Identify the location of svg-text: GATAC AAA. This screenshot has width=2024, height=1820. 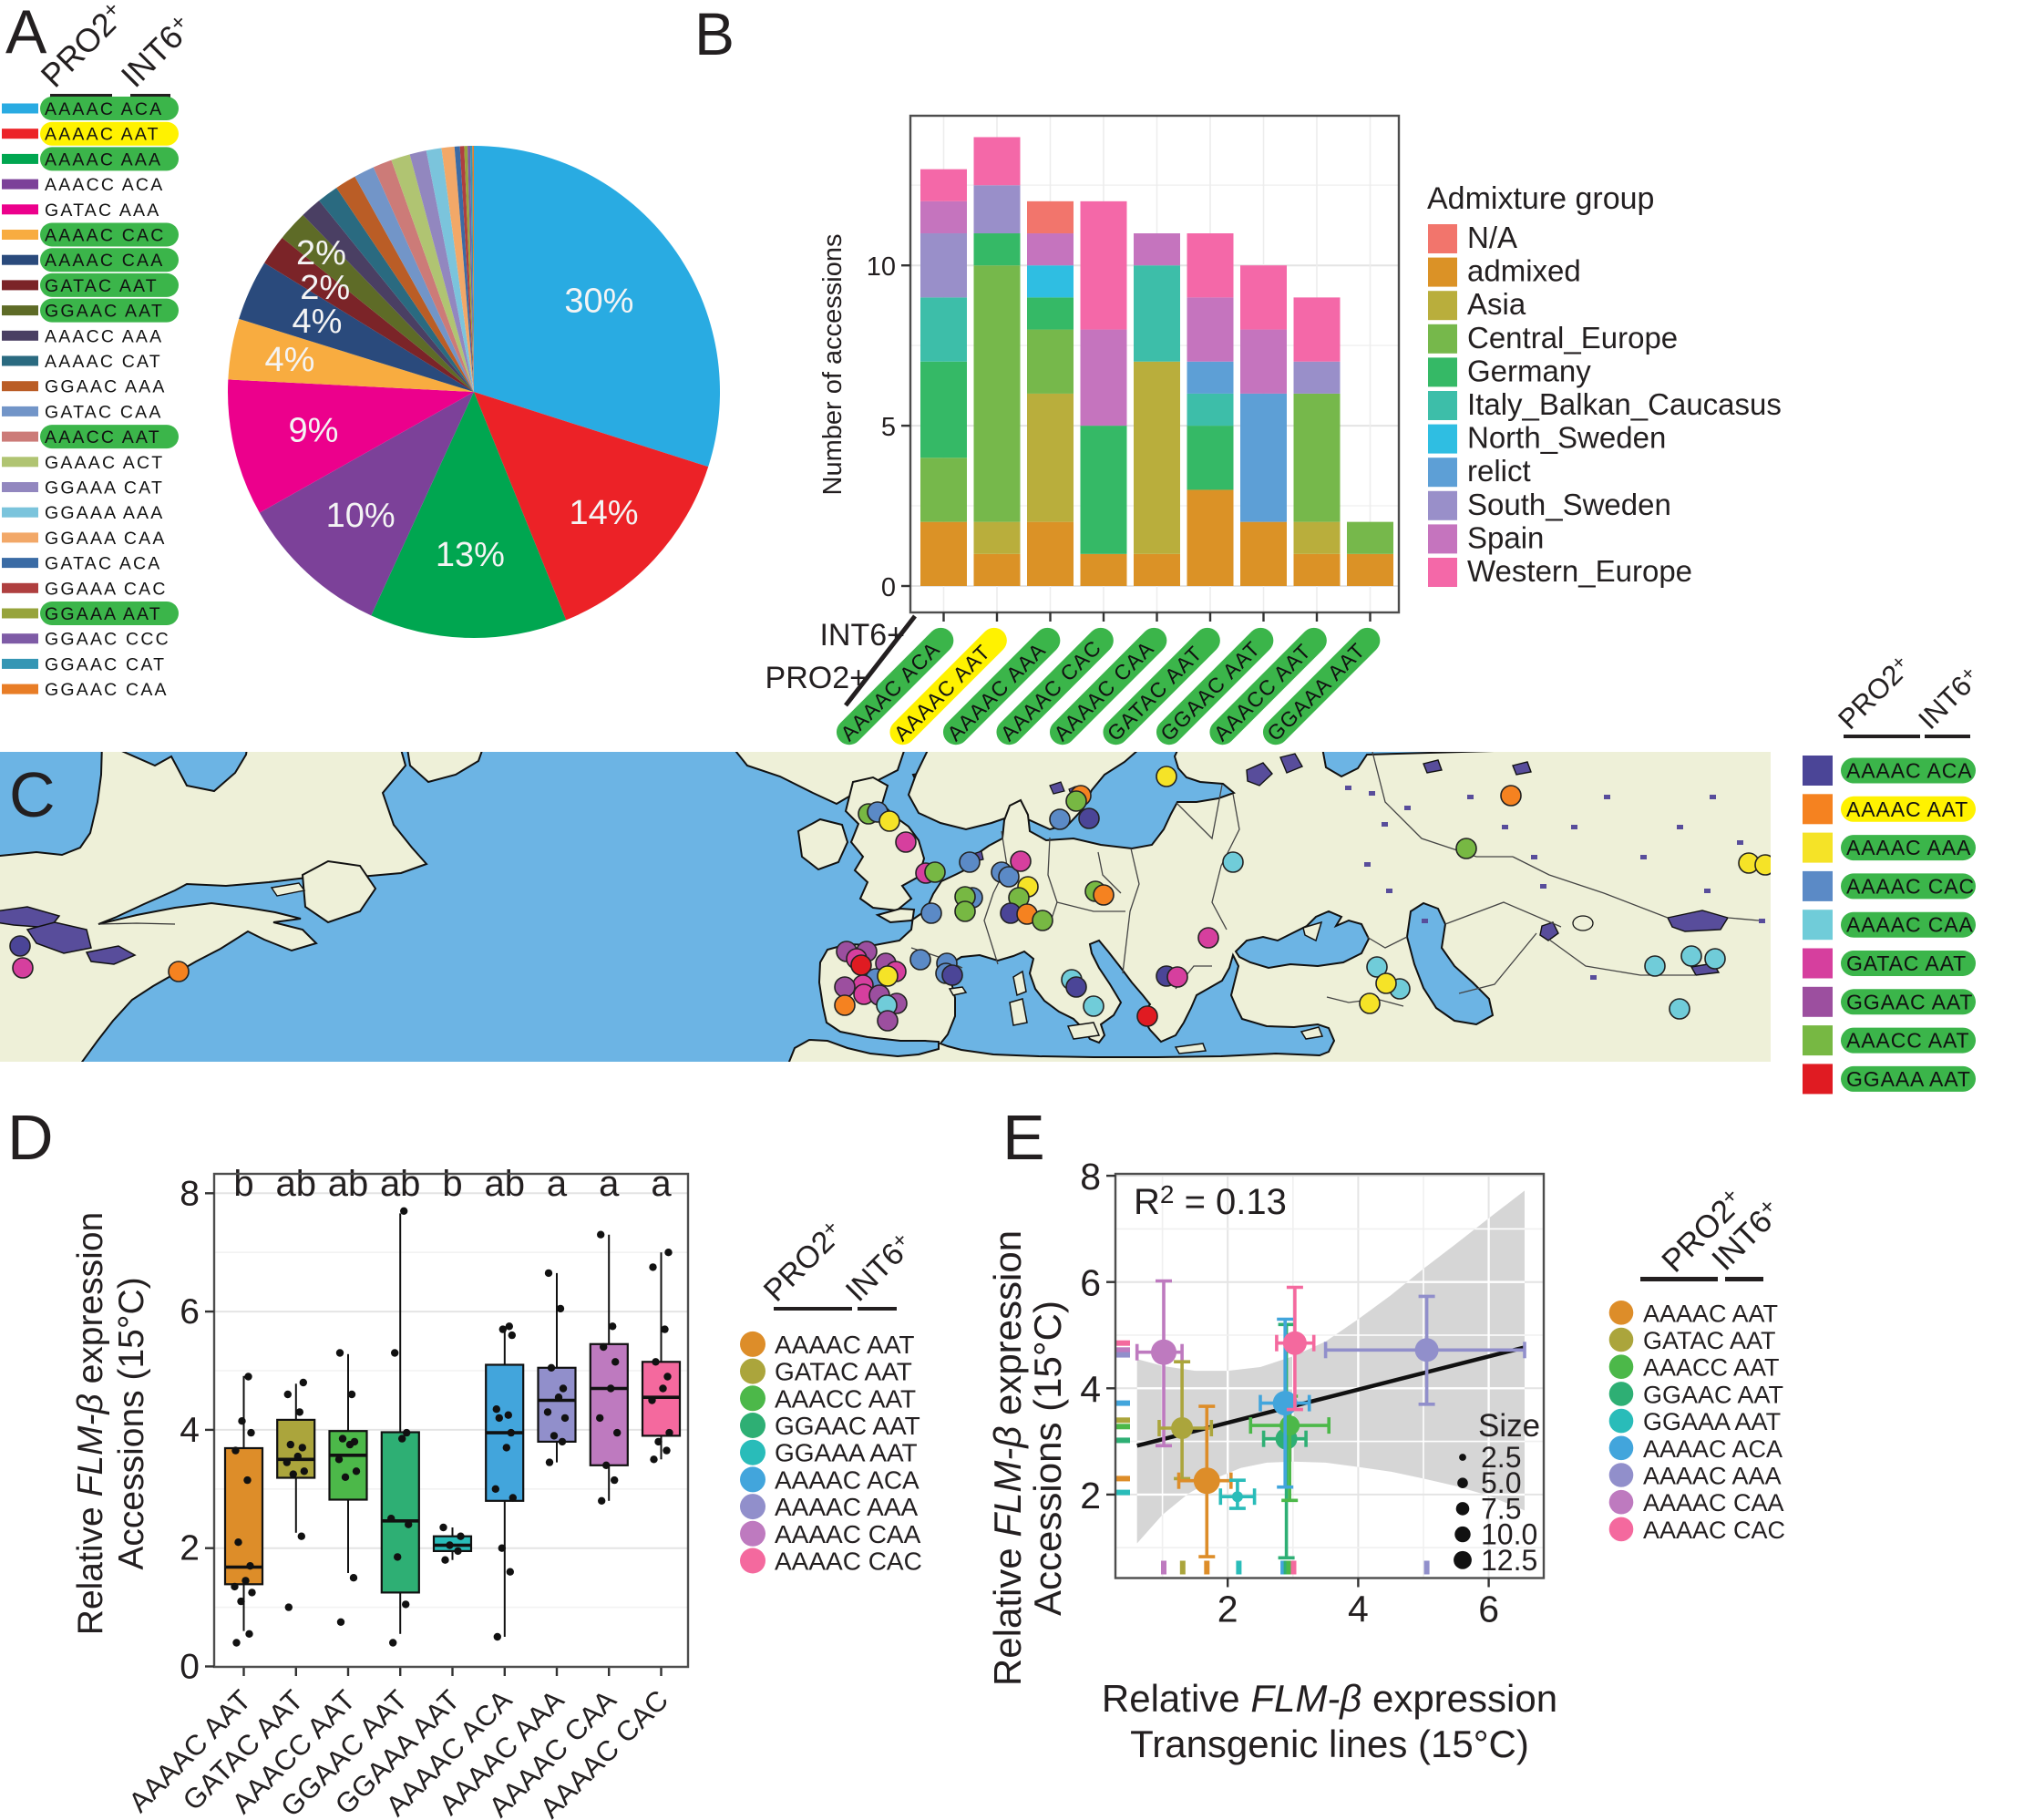
(102, 211).